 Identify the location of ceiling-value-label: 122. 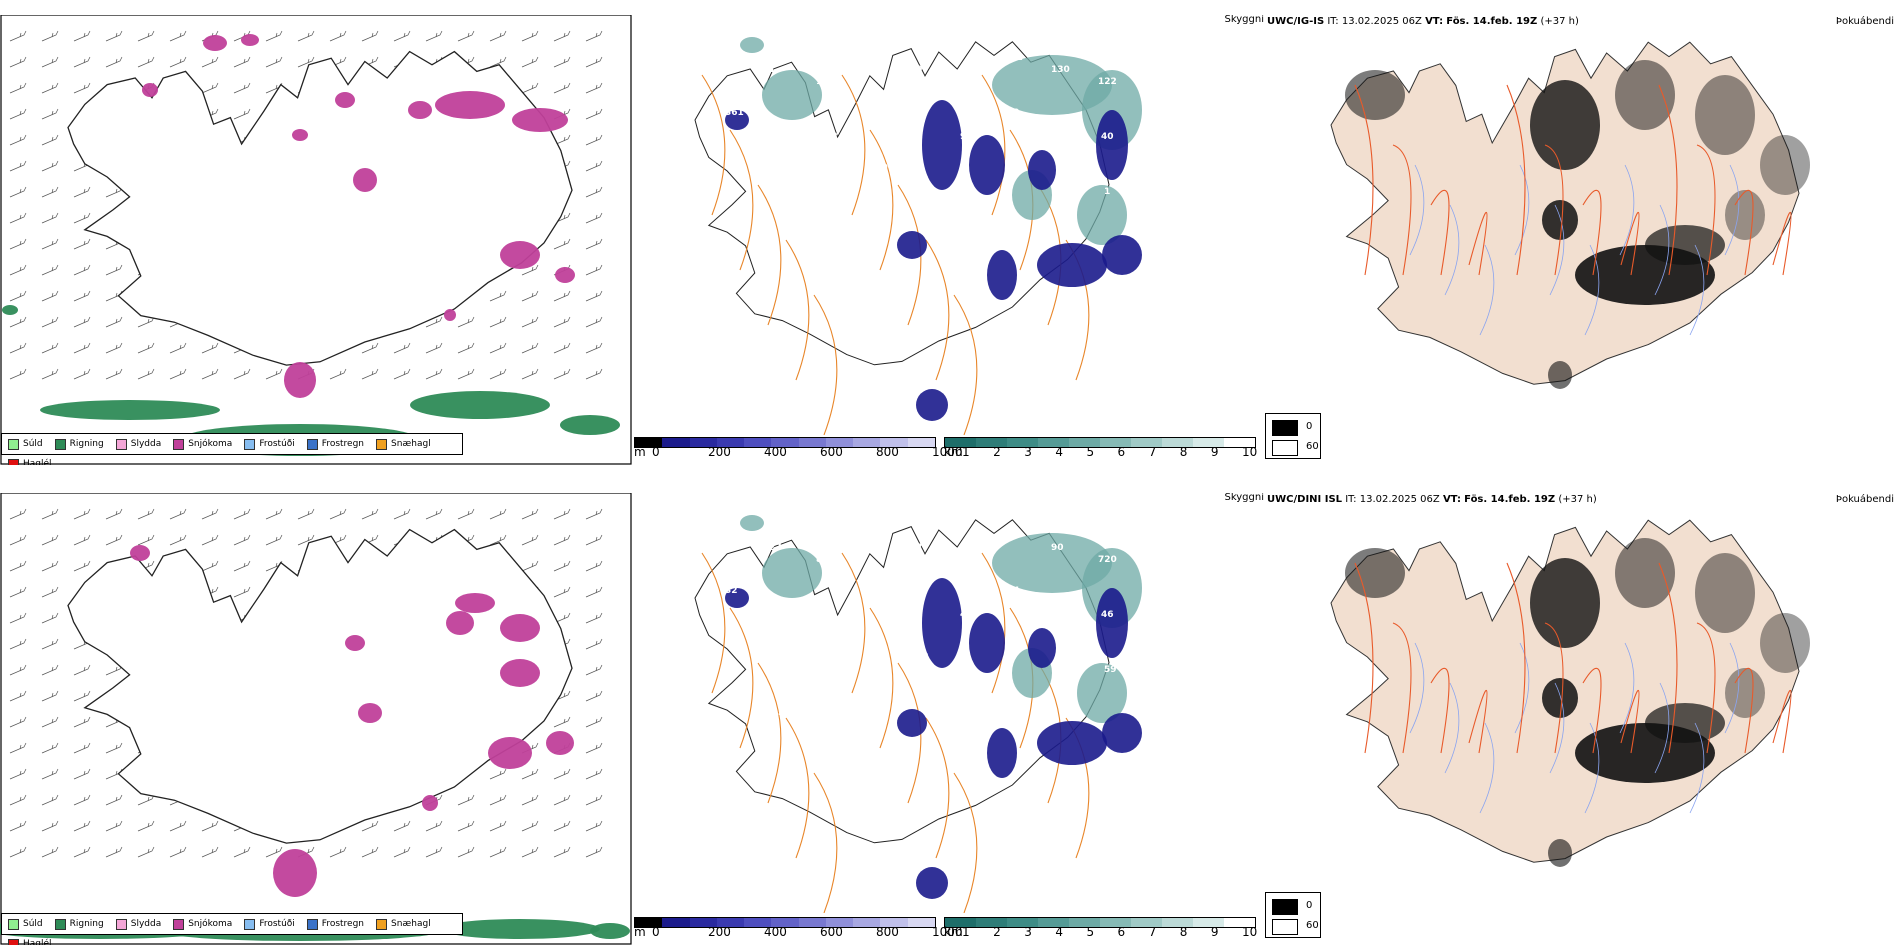
(1107, 82).